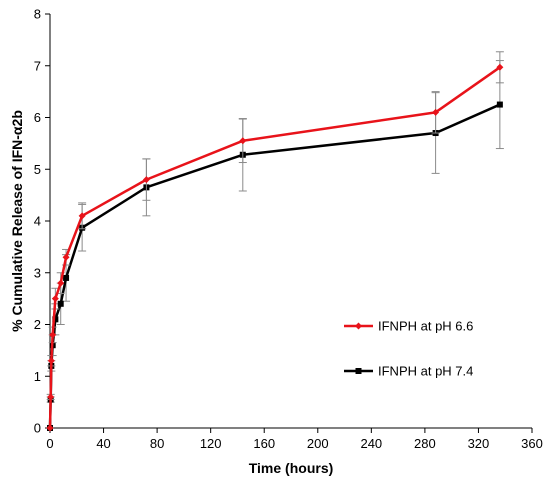 The image size is (550, 487). Describe the element at coordinates (291, 468) in the screenshot. I see `x-axis-title: Time (hours)` at that location.